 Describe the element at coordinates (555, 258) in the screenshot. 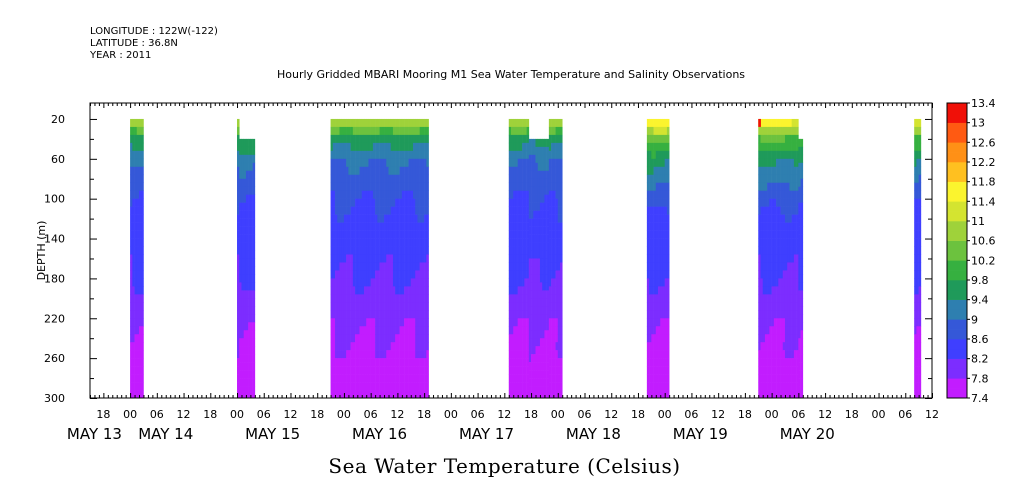

I see `data-segment` at that location.